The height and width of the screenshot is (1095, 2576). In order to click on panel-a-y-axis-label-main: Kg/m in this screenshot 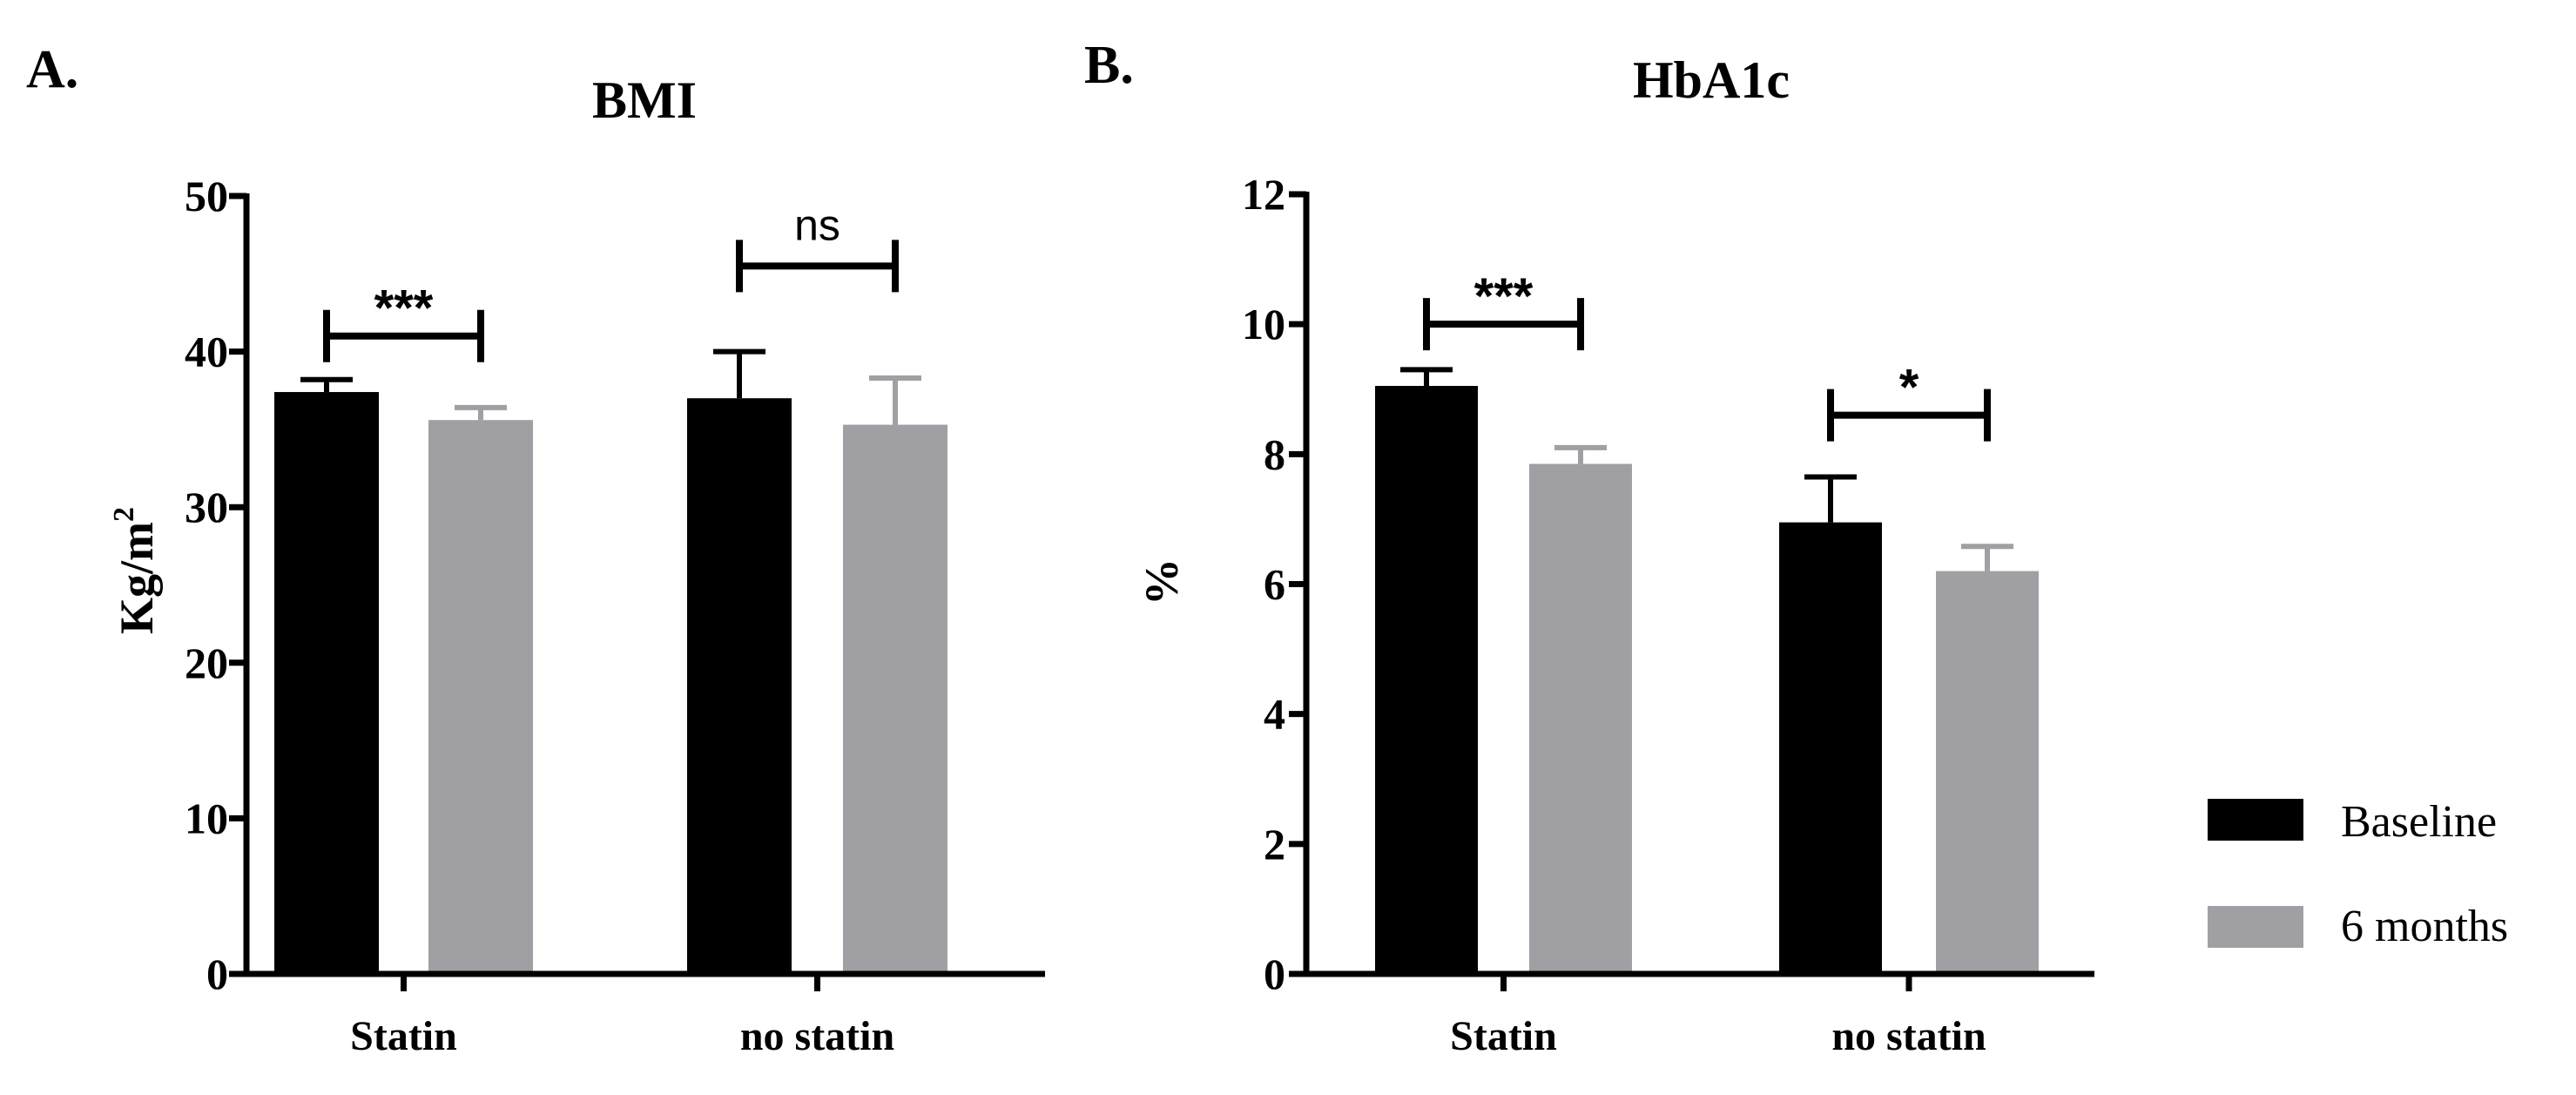, I will do `click(137, 578)`.